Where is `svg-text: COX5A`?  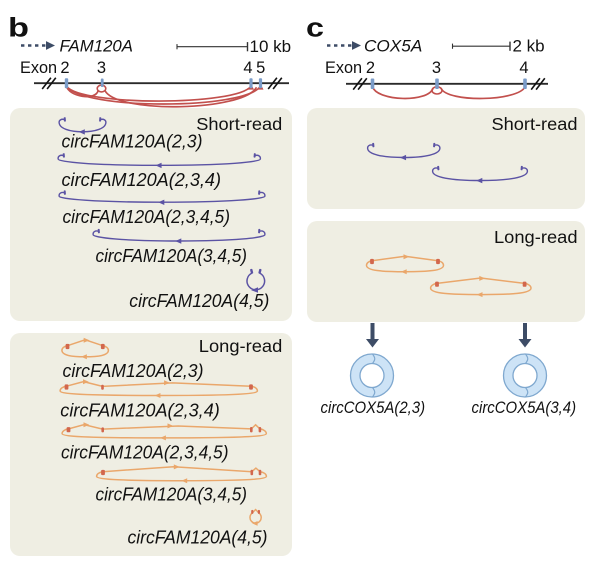
svg-text: COX5A is located at coordinates (393, 46).